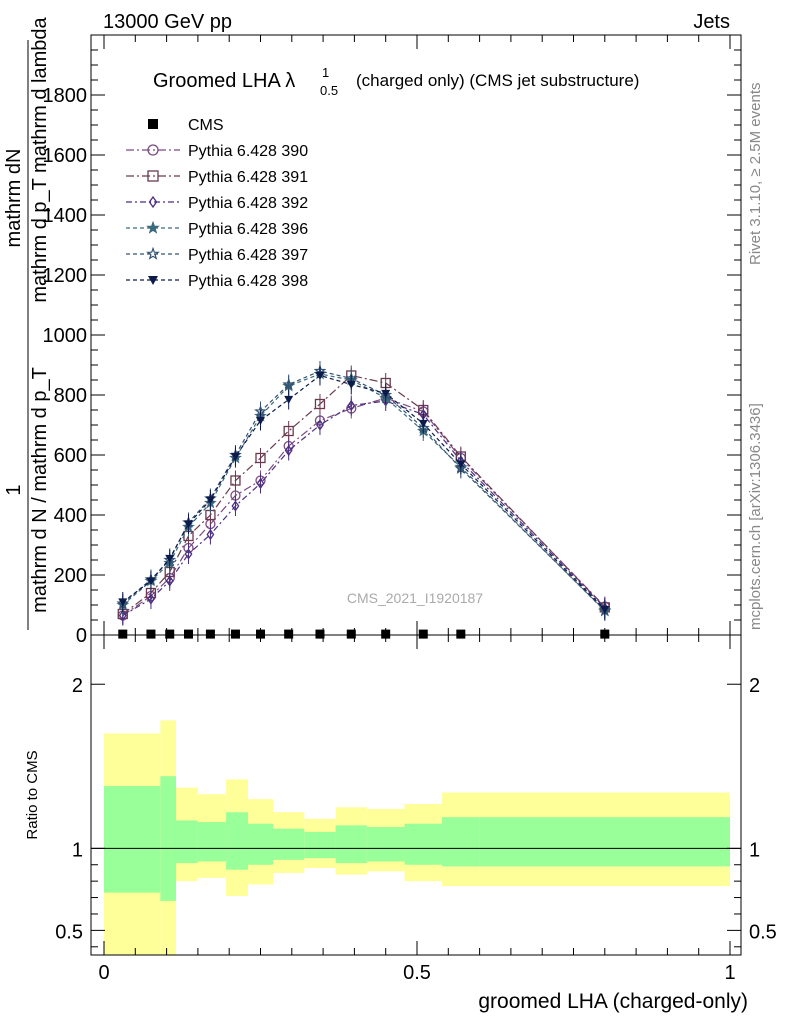 This screenshot has width=786, height=1024. I want to click on legend-item: Pythia 6.428 397, so click(217, 255).